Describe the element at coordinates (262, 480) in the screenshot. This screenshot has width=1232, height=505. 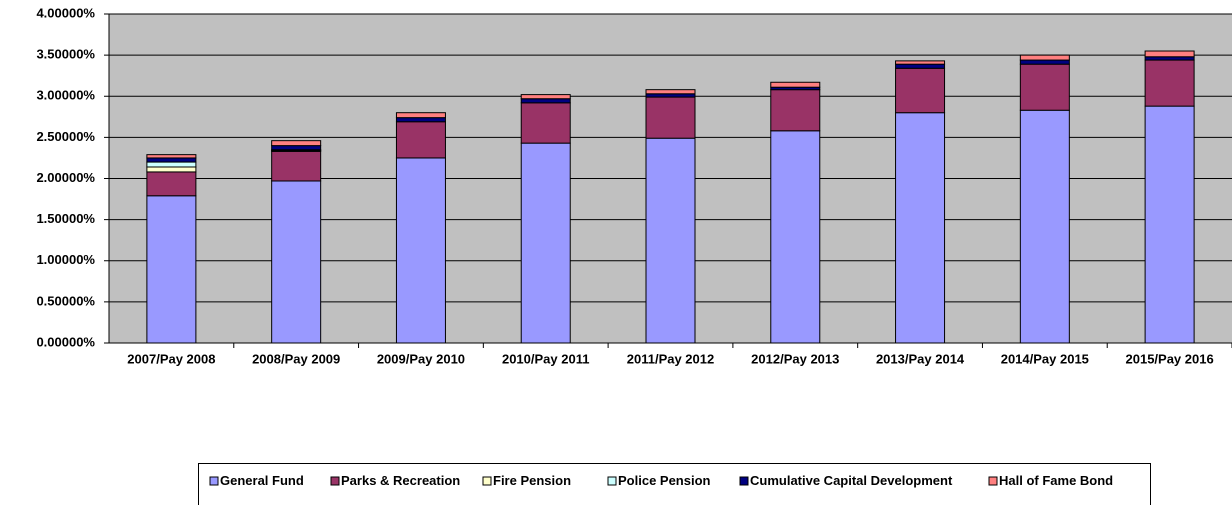
I see `legend-label: General Fund` at that location.